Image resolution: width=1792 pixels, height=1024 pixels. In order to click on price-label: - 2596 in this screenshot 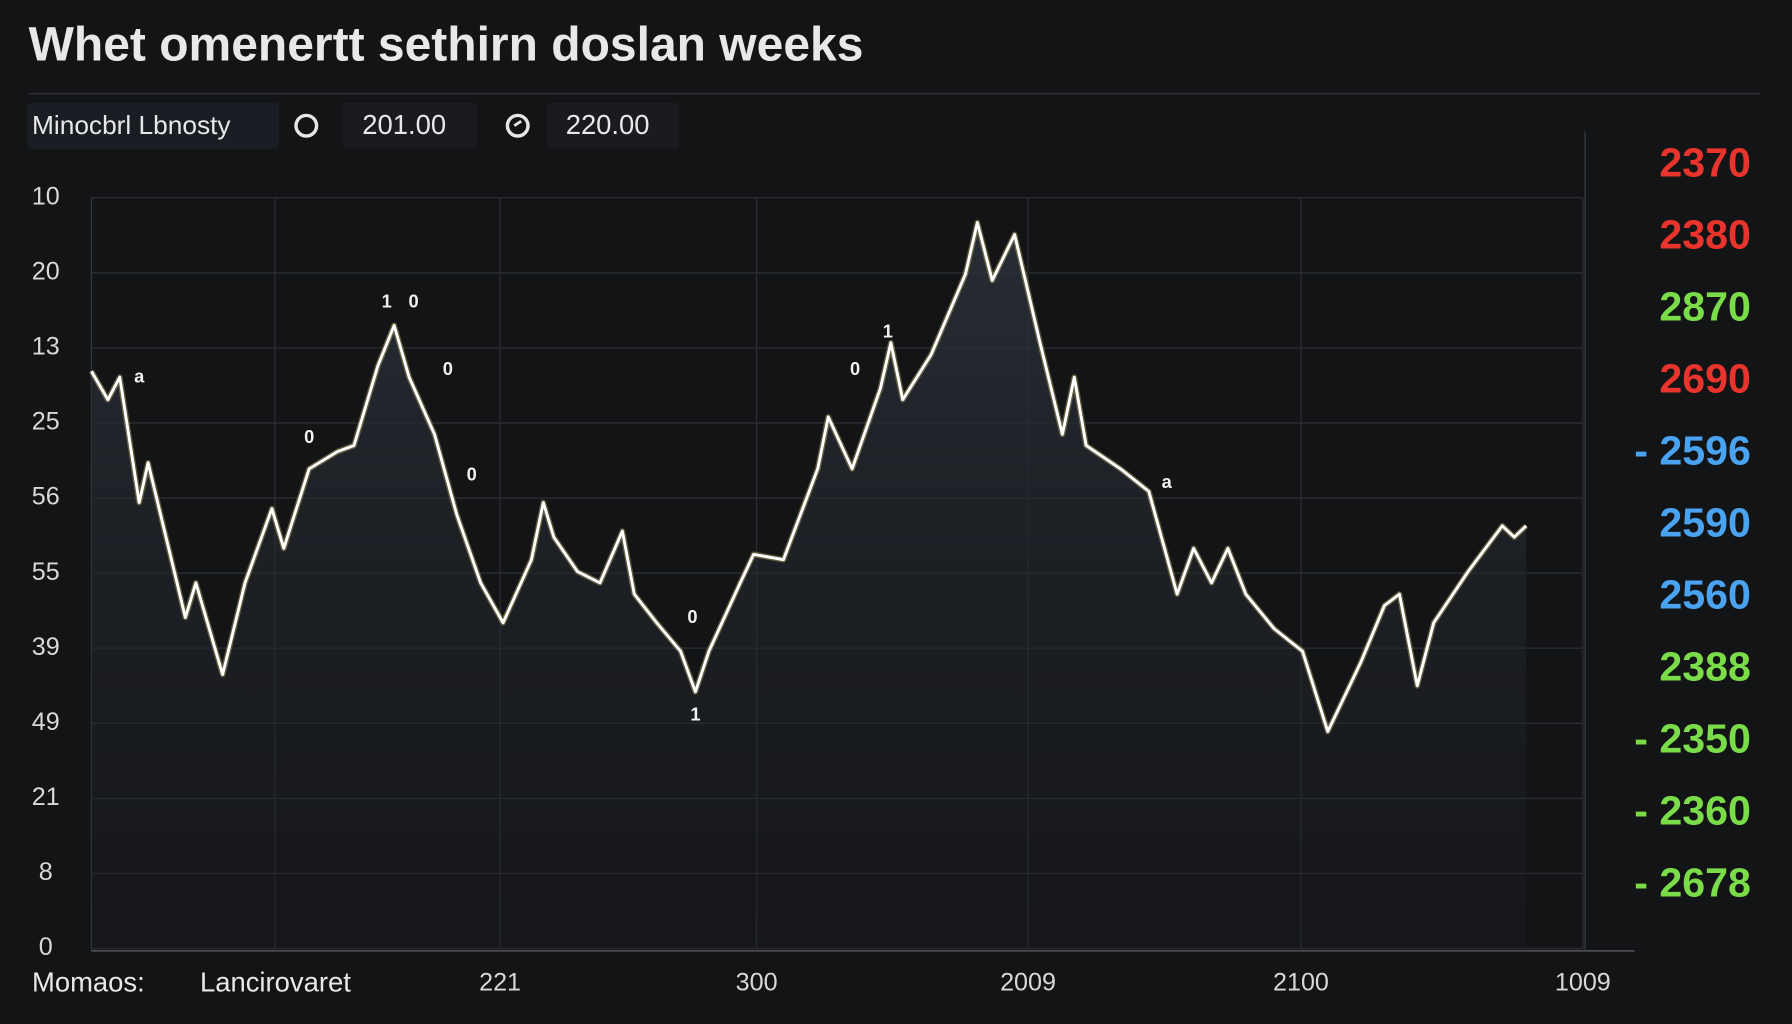, I will do `click(1692, 451)`.